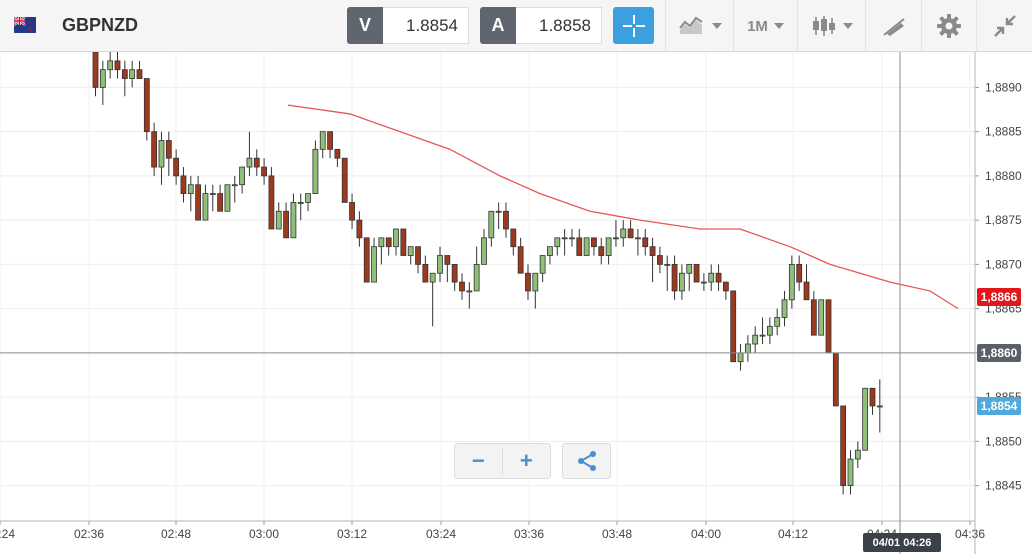  I want to click on x-tick-label: 04:12, so click(793, 534).